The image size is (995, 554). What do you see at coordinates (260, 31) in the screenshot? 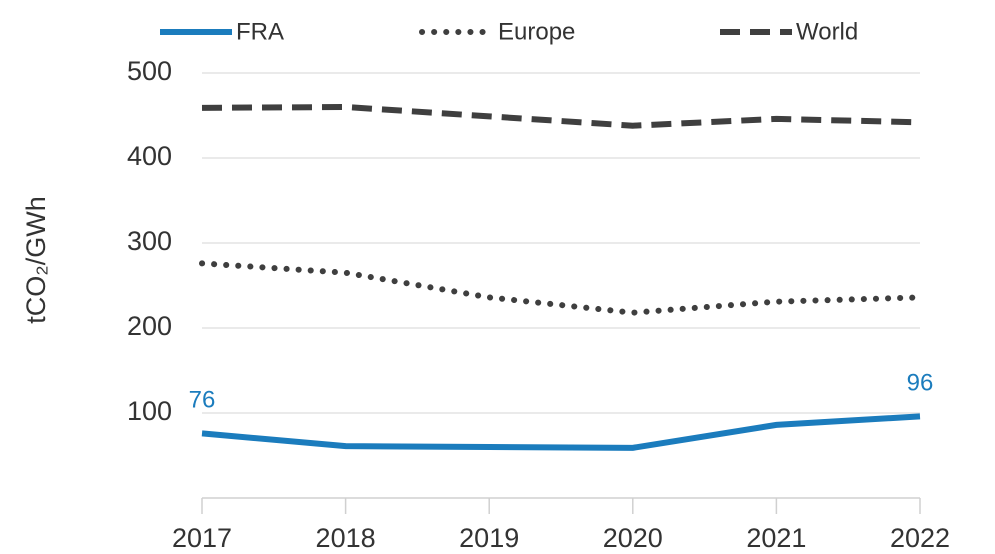
I see `legend-label: FRA` at bounding box center [260, 31].